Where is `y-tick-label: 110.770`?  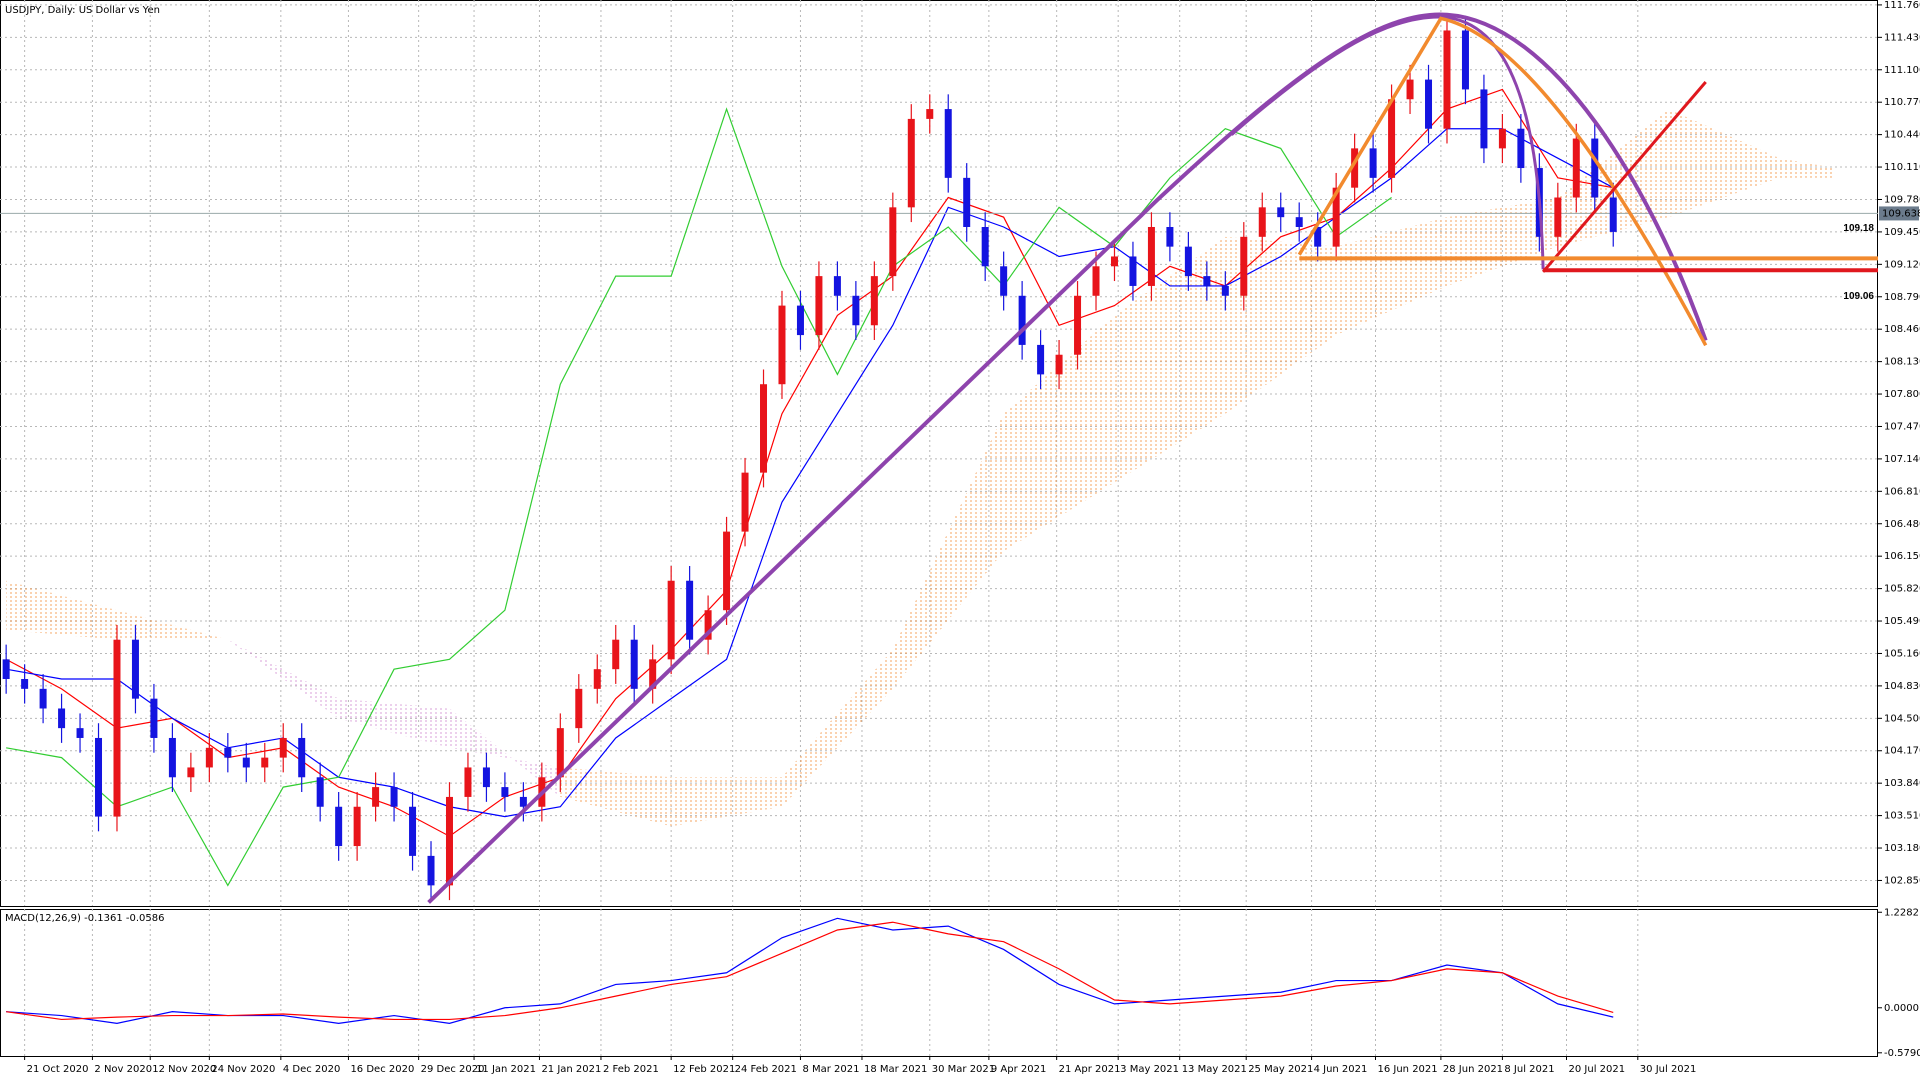
y-tick-label: 110.770 is located at coordinates (1902, 102).